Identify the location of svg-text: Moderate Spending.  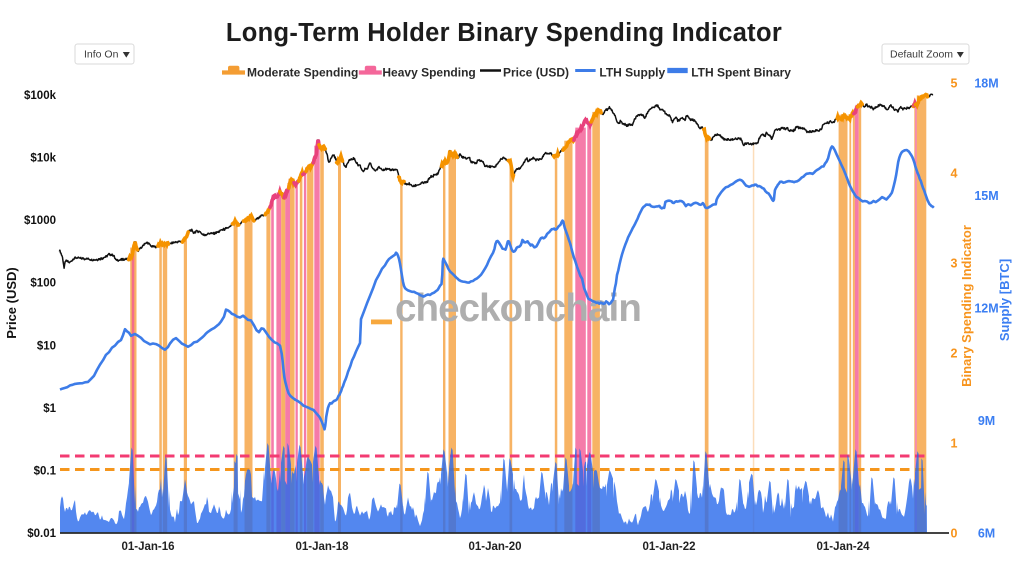
(302, 73).